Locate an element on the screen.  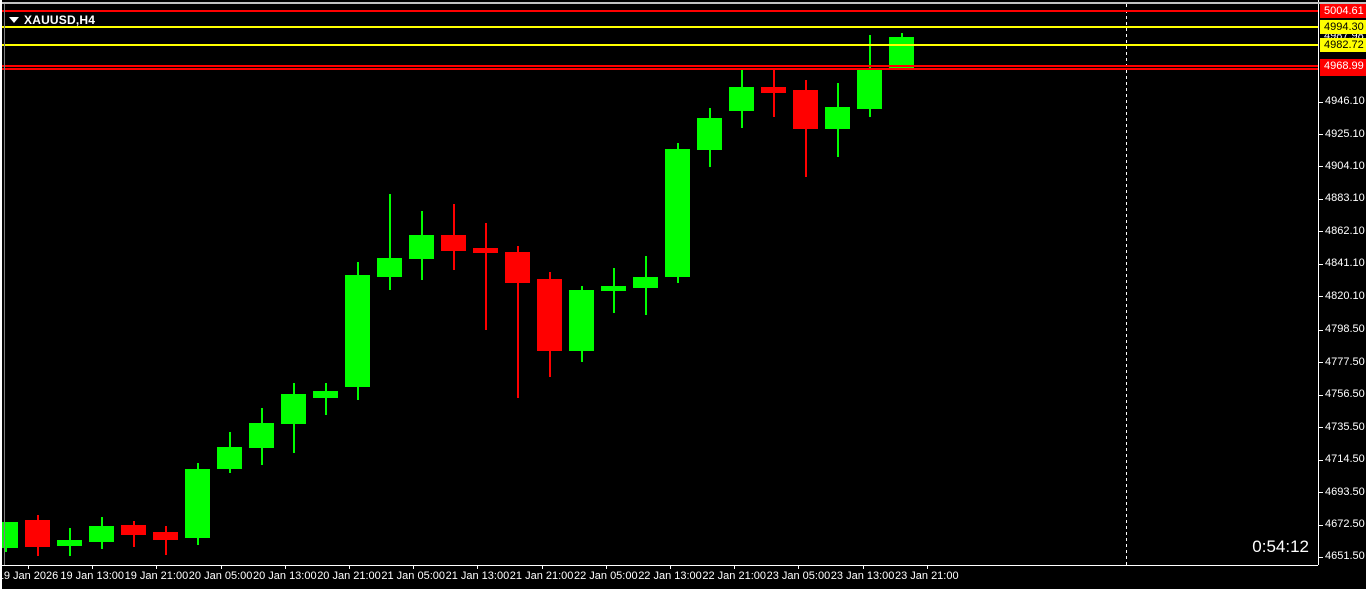
price-grid-label: 4862.10 is located at coordinates (1345, 230).